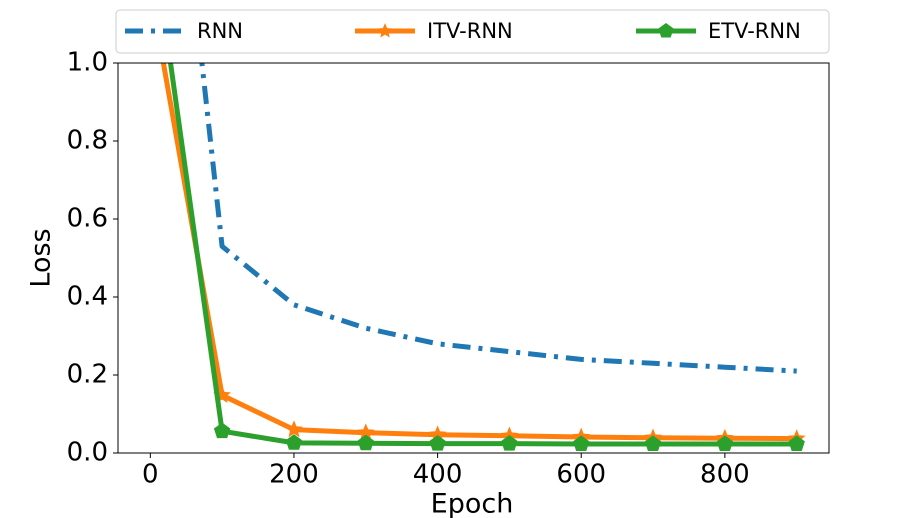 This screenshot has width=921, height=518. Describe the element at coordinates (150, 475) in the screenshot. I see `x-tick-label: 0` at that location.